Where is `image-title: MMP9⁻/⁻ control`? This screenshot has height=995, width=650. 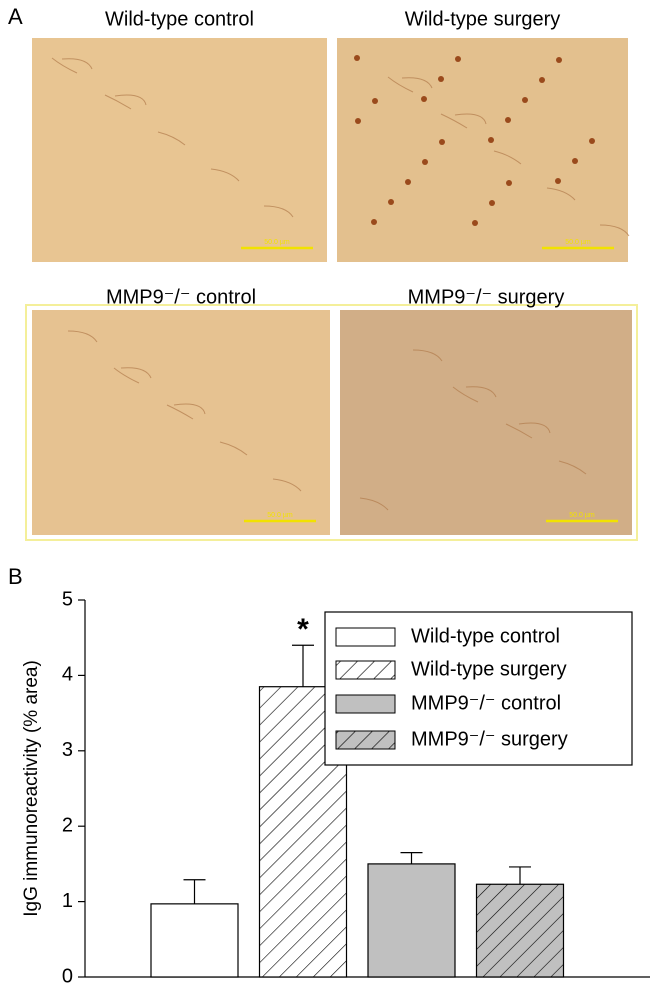
image-title: MMP9⁻/⁻ control is located at coordinates (181, 297).